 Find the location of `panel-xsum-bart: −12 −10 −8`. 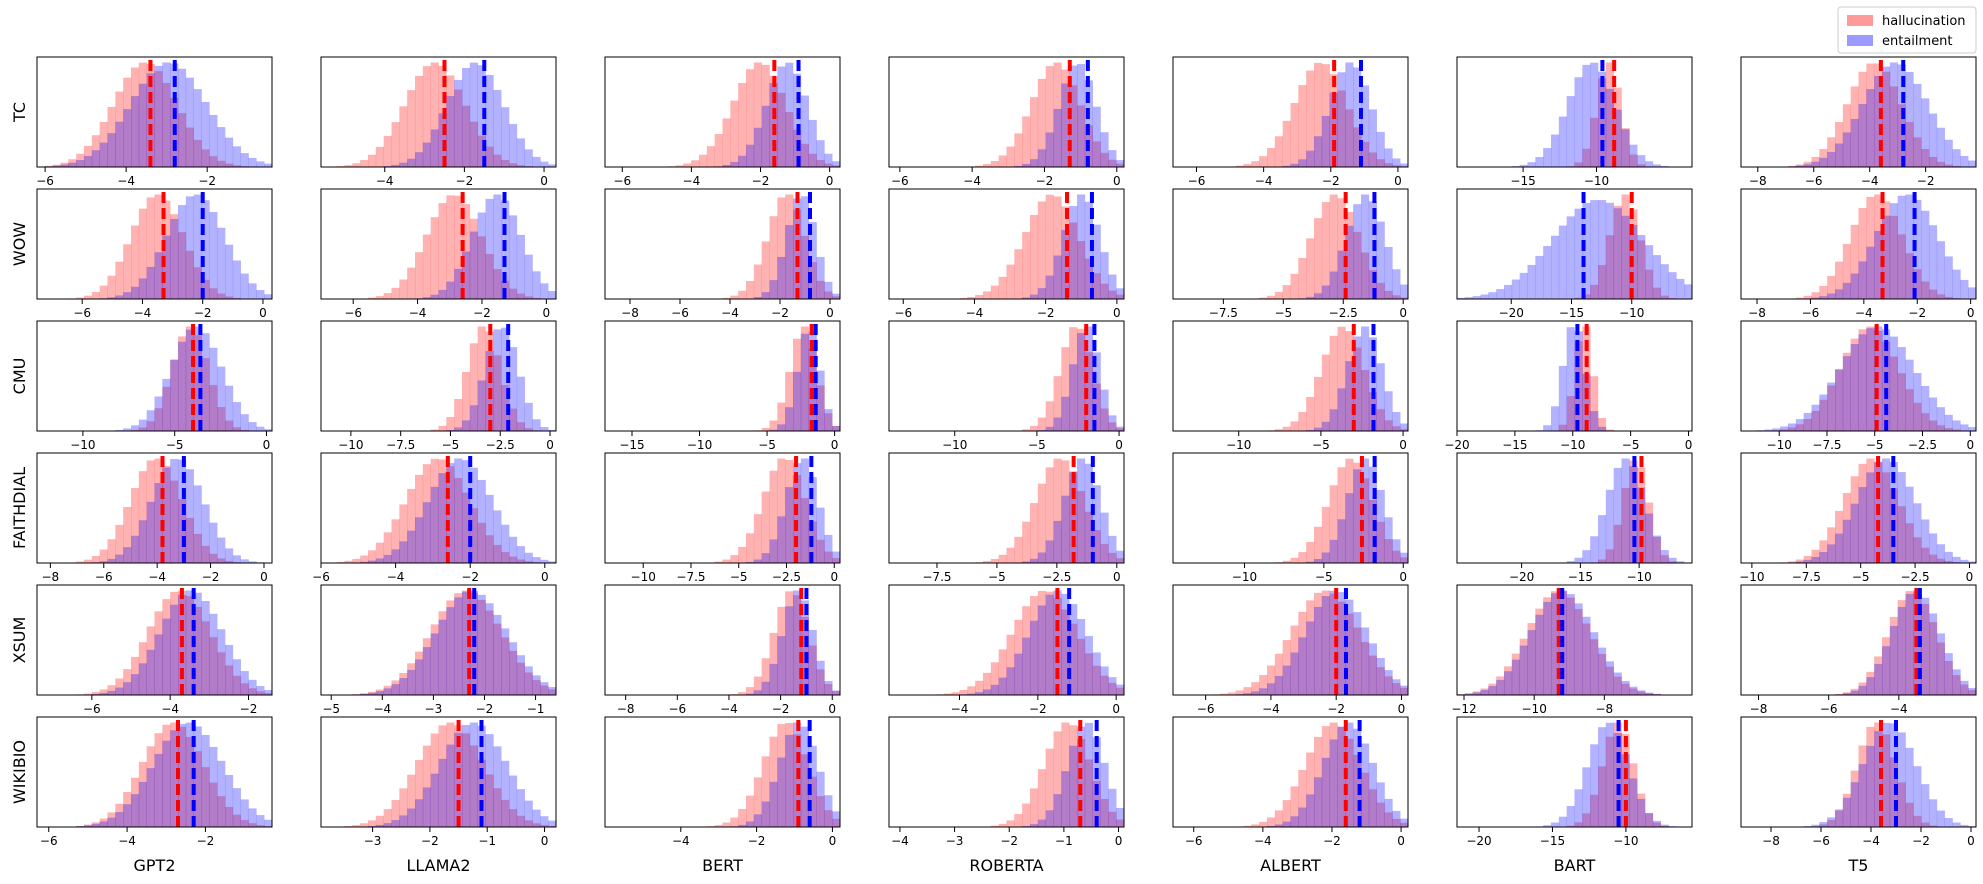

panel-xsum-bart: −12 −10 −8 is located at coordinates (1572, 650).